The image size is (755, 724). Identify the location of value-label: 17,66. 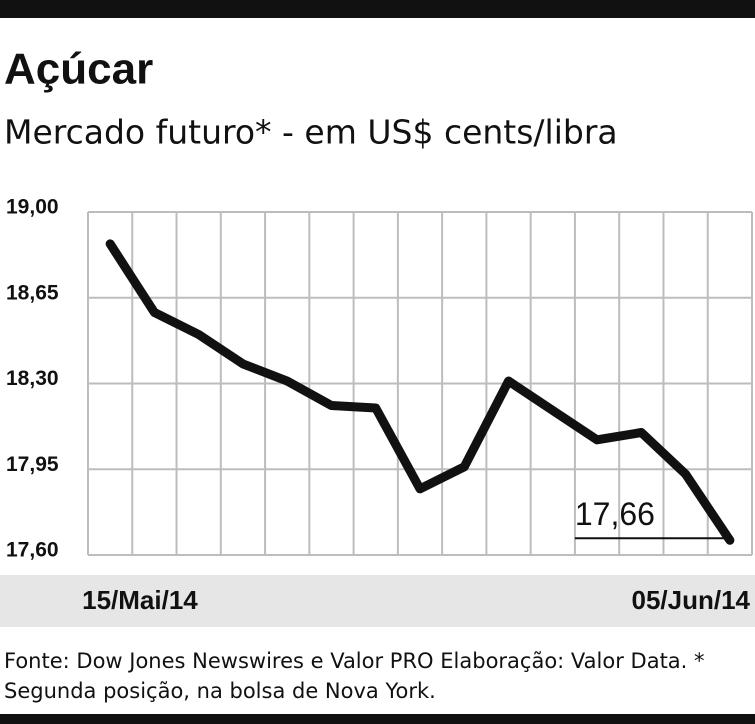
(615, 514).